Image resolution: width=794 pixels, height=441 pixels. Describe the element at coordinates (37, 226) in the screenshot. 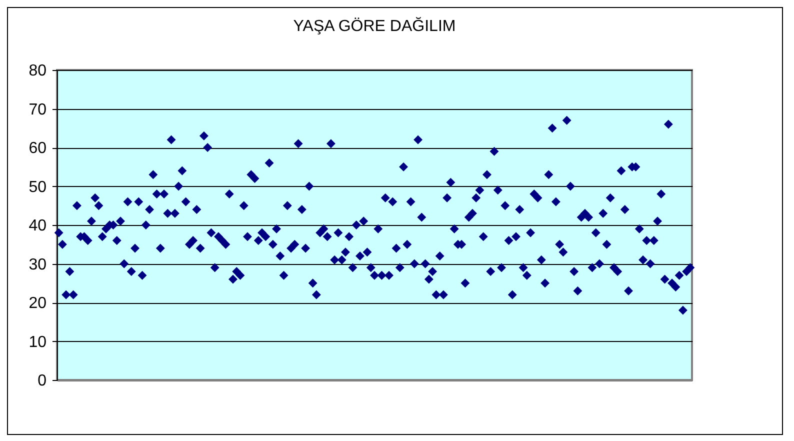

I see `y-tick-label: 40` at that location.